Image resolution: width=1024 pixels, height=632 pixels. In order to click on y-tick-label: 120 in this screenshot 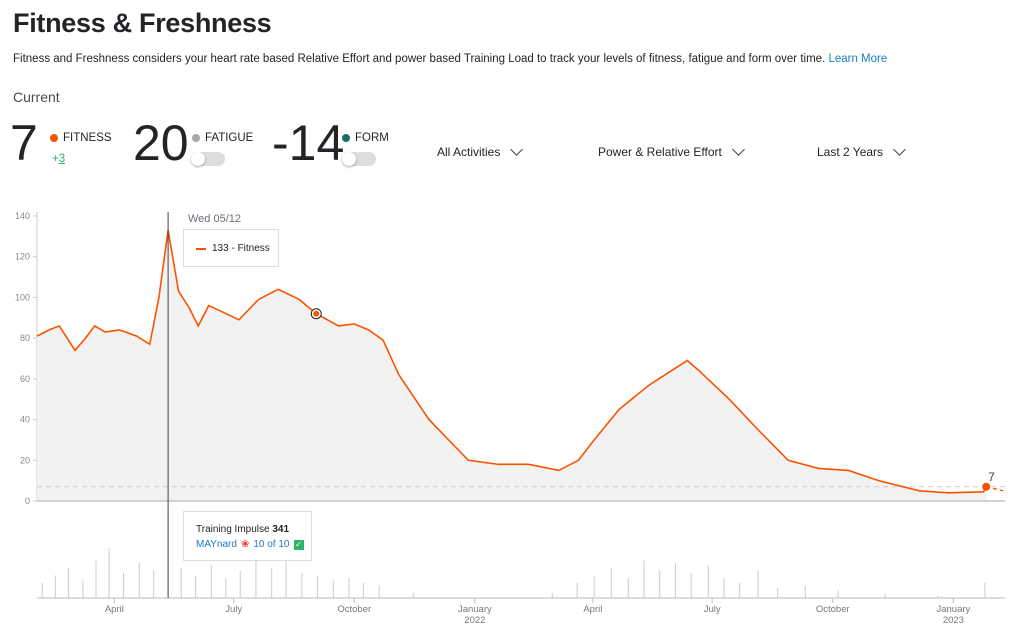, I will do `click(22, 257)`.